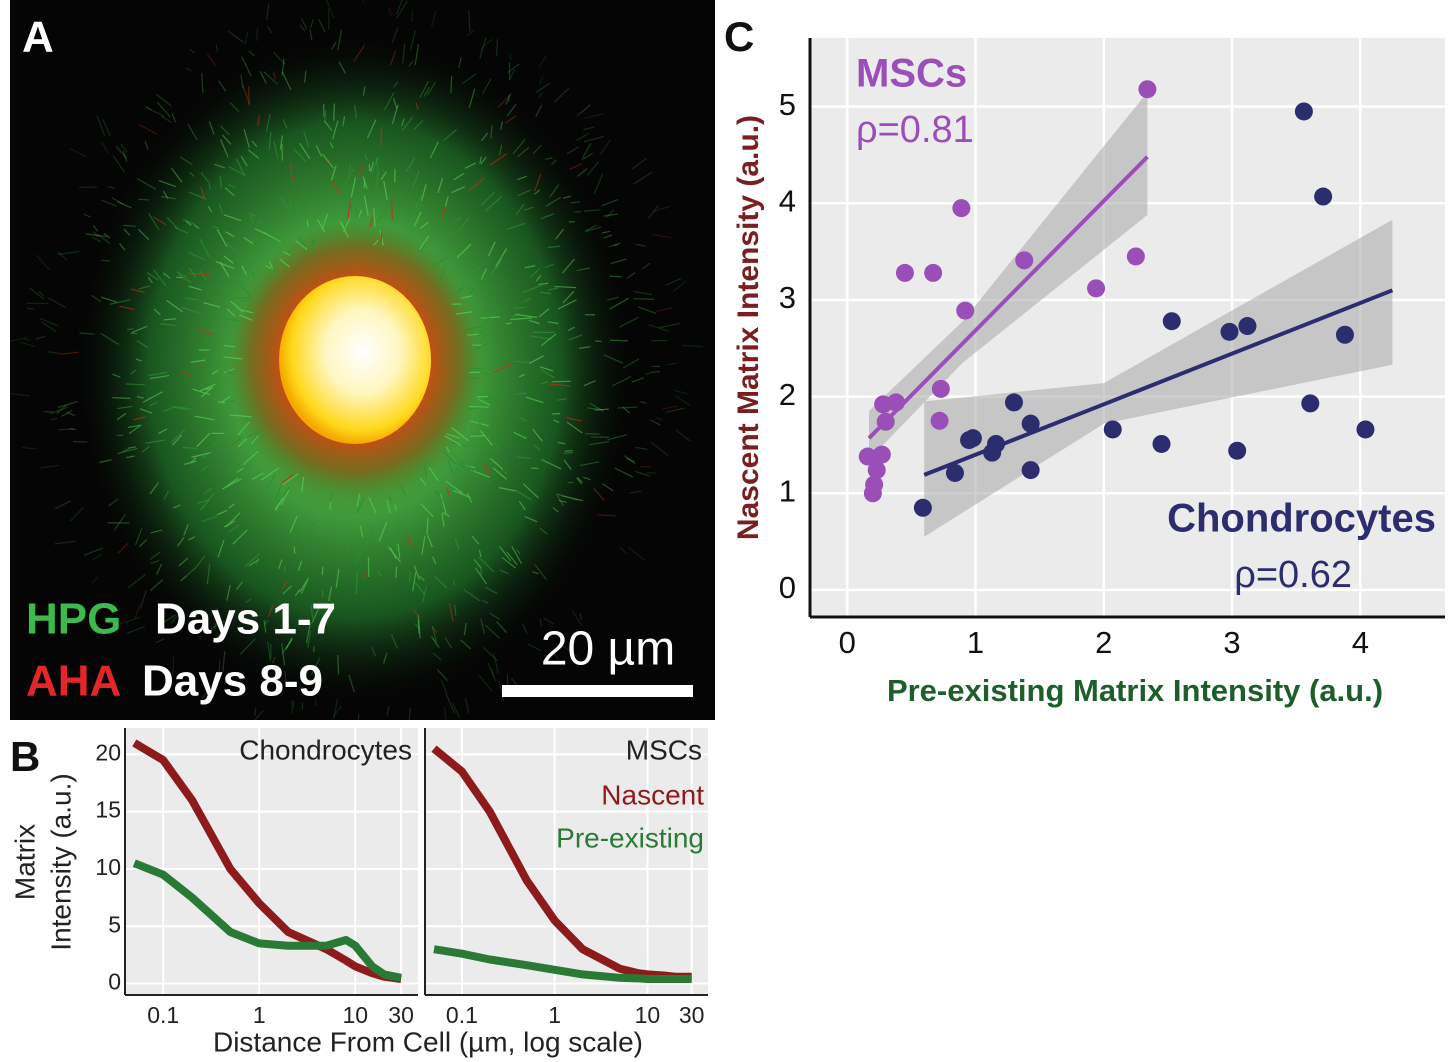  Describe the element at coordinates (748, 327) in the screenshot. I see `y-axis-label: Nascent Matrix Intensity (a.u.)` at that location.